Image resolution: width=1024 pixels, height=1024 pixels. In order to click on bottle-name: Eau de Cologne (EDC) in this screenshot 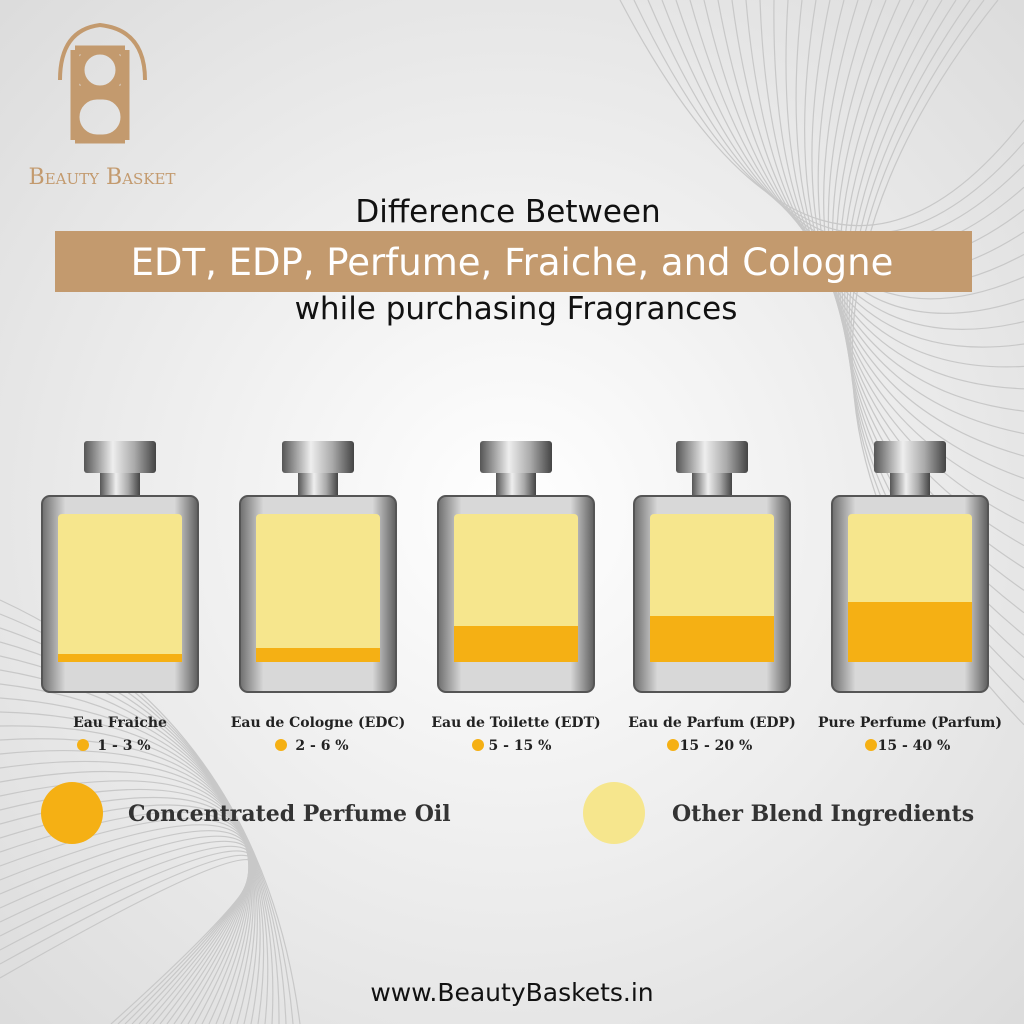, I will do `click(318, 723)`.